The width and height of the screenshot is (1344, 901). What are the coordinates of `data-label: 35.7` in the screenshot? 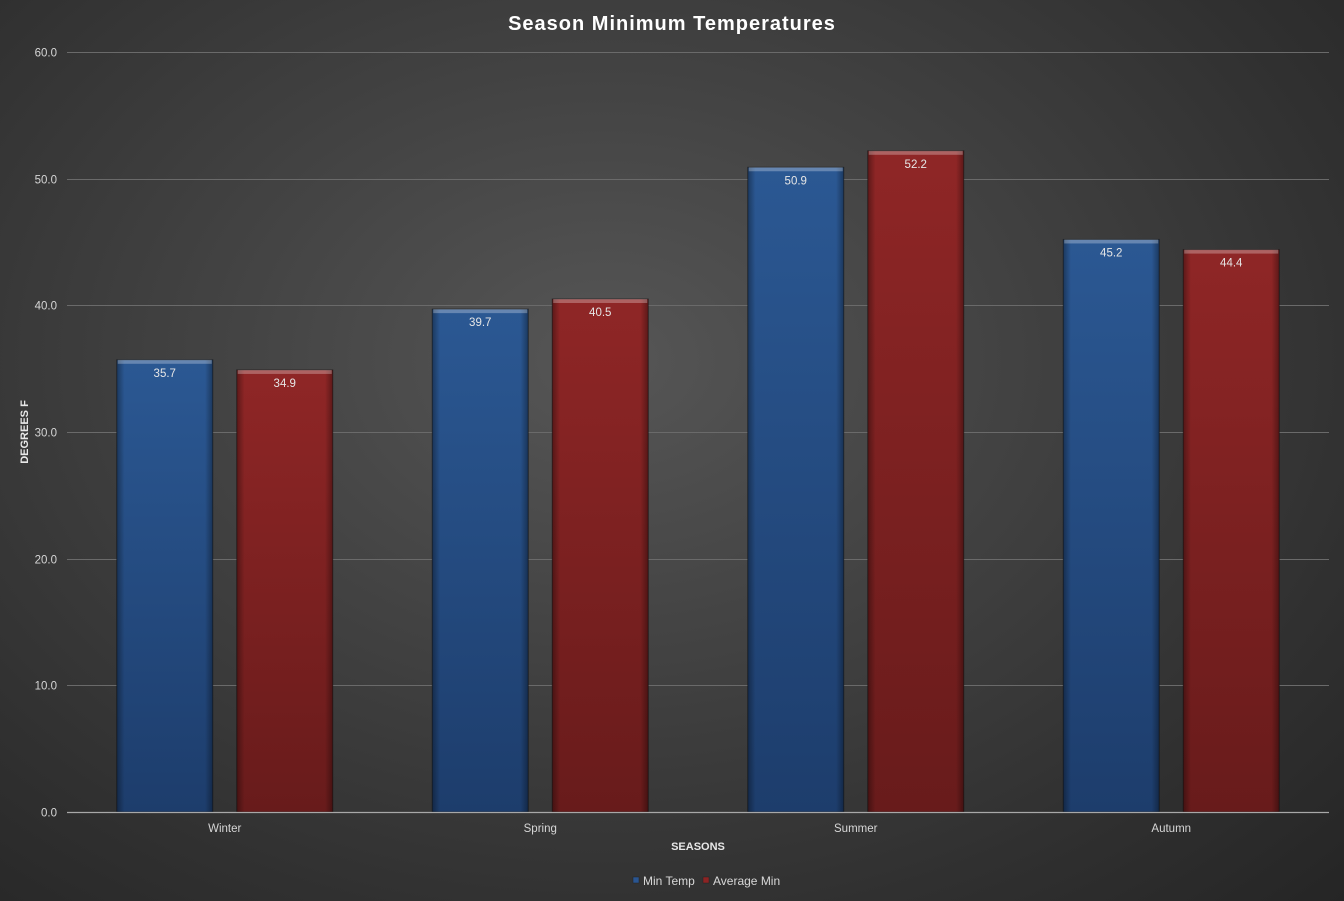 It's located at (165, 374).